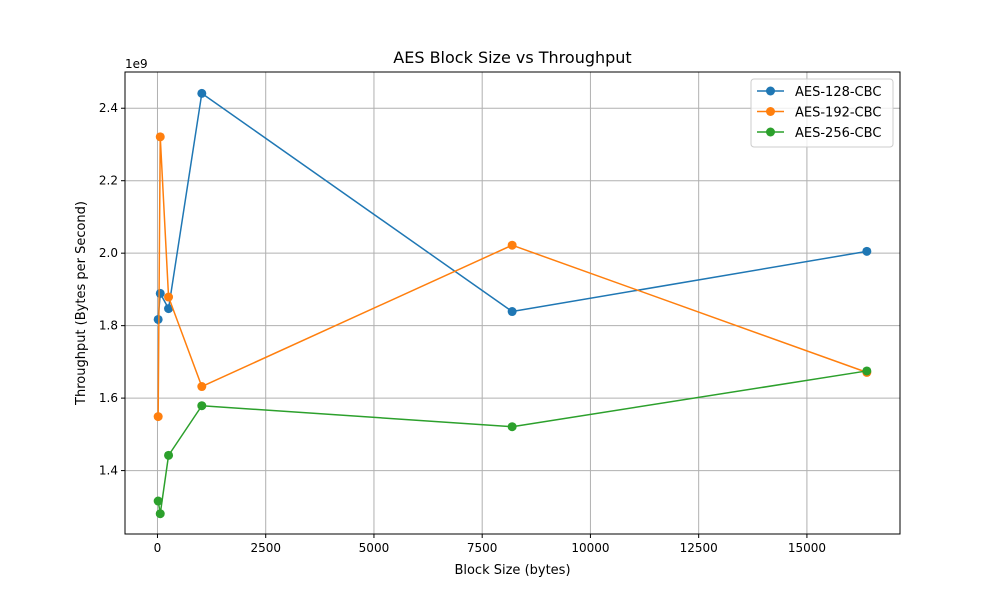  Describe the element at coordinates (108, 253) in the screenshot. I see `y-tick-label: 2.0` at that location.